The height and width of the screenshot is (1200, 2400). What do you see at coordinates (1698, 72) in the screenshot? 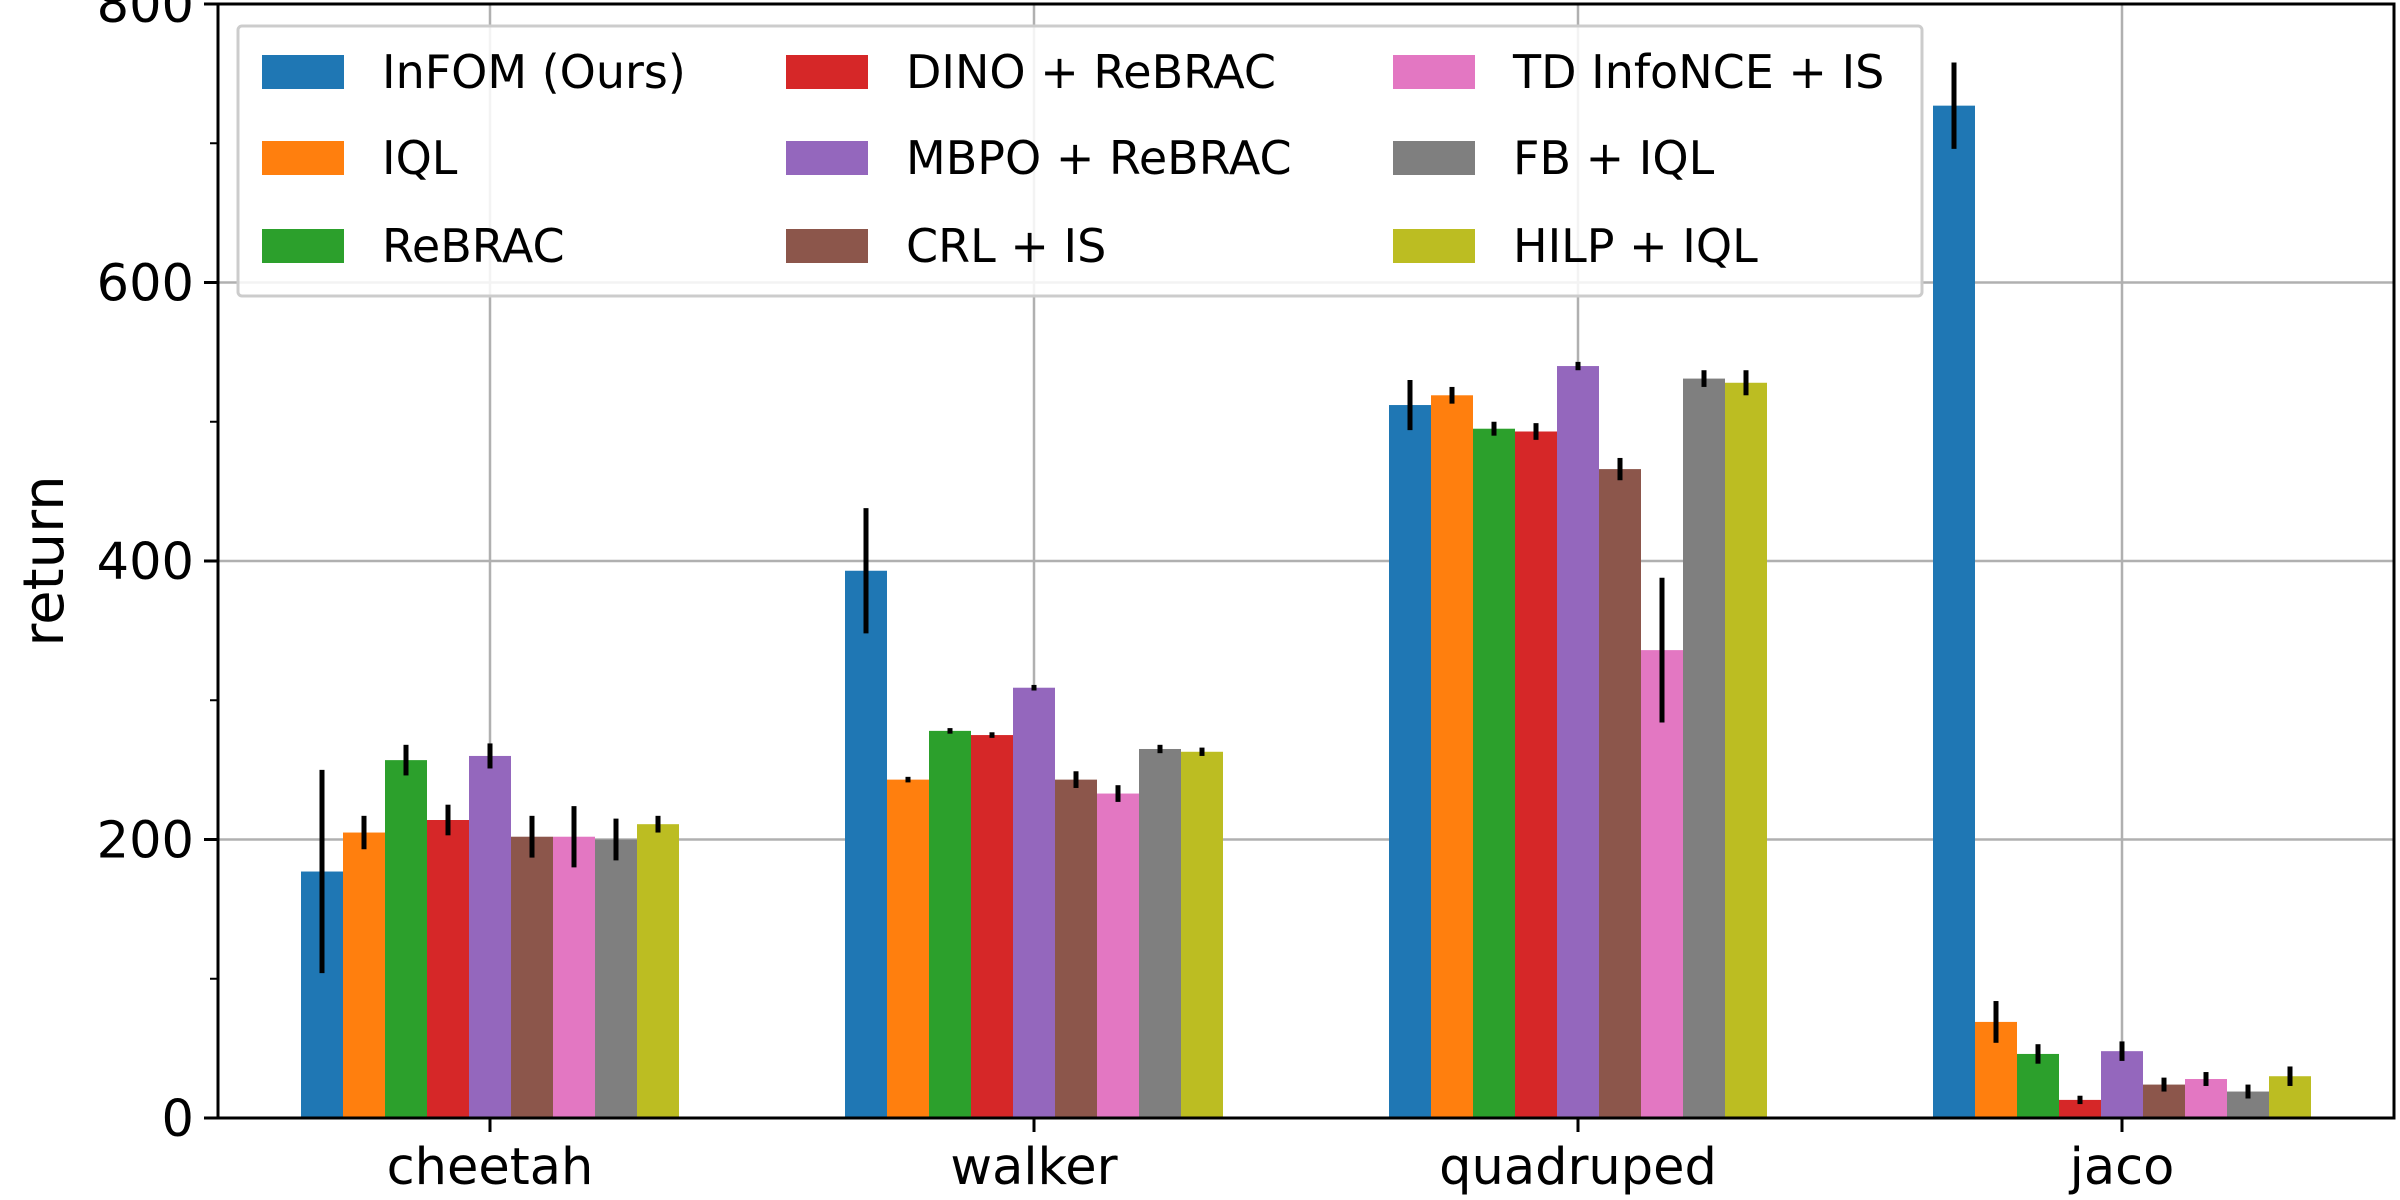
I see `legend-label: TD InfoNCE + IS` at bounding box center [1698, 72].